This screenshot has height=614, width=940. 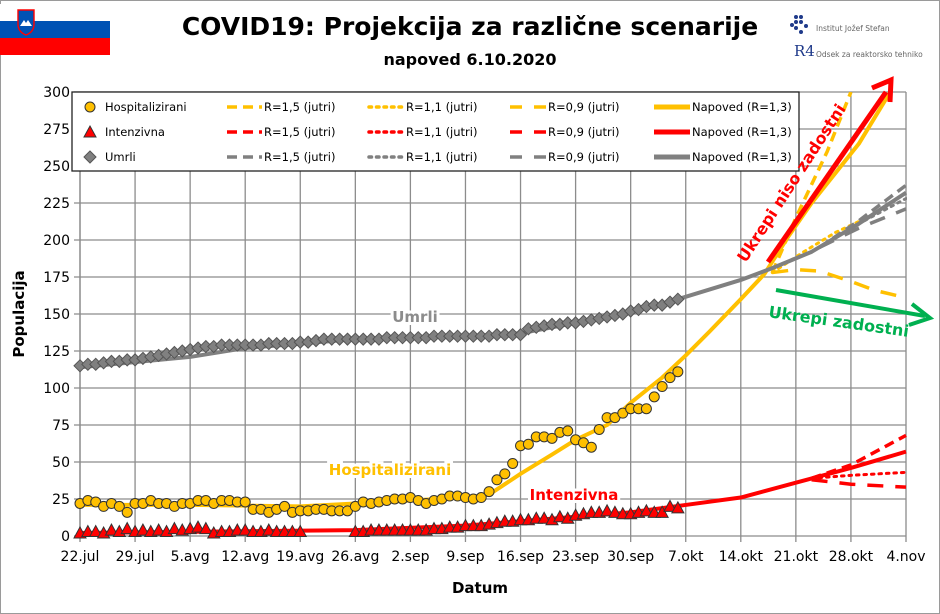 I want to click on chart-subtitle: napoved 6.10.2020, so click(x=470, y=59).